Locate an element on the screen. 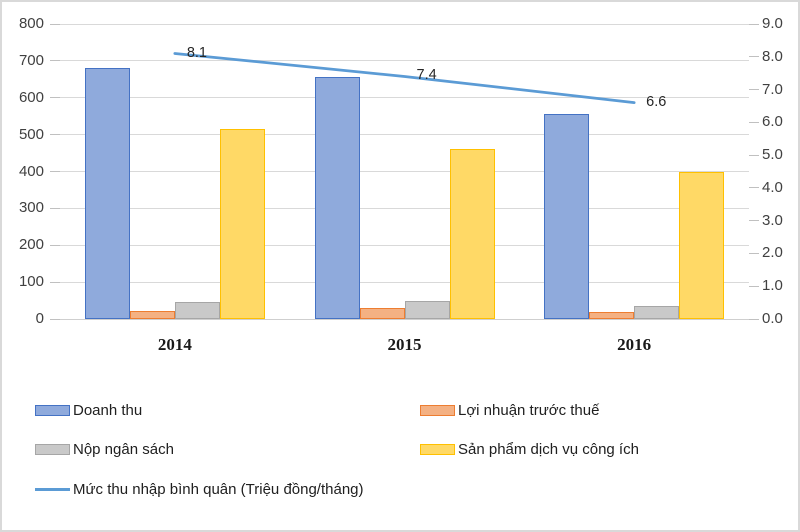 Image resolution: width=800 pixels, height=532 pixels. legend-item-nop-ngan-sach: Nộp ngân sách is located at coordinates (104, 449).